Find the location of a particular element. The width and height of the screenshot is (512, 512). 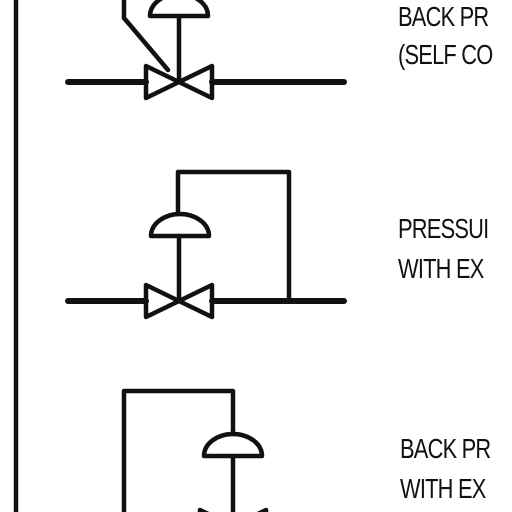

back-pressure-regulator-external-tap-icon is located at coordinates (195, 450).